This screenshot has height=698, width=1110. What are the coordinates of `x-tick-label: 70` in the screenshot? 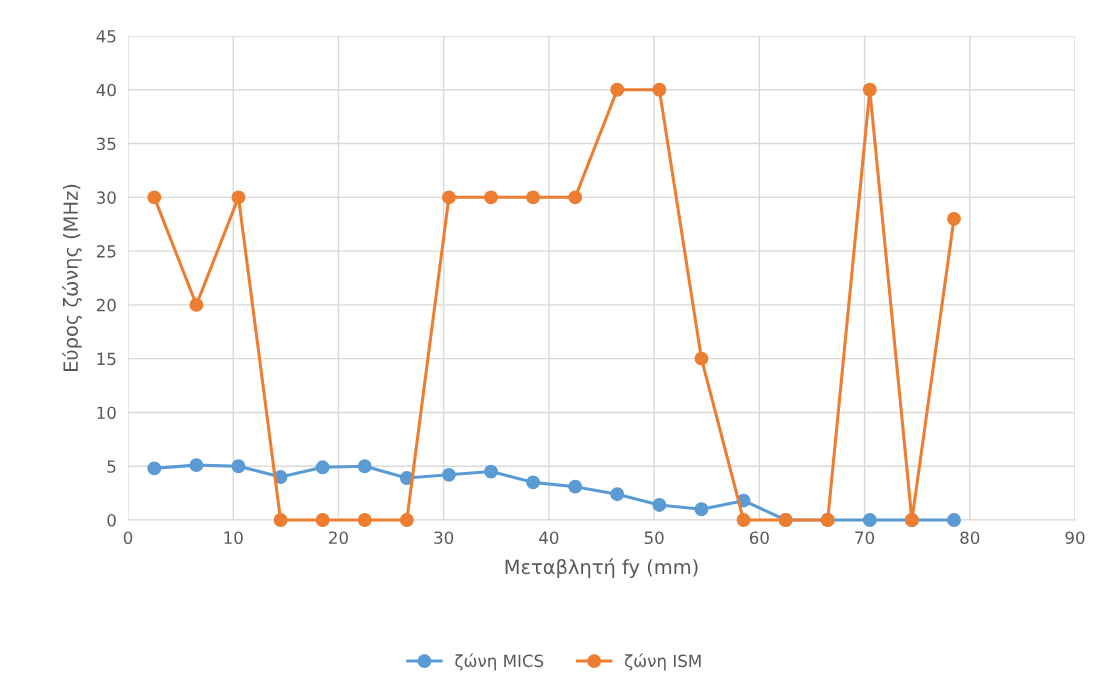 It's located at (865, 538).